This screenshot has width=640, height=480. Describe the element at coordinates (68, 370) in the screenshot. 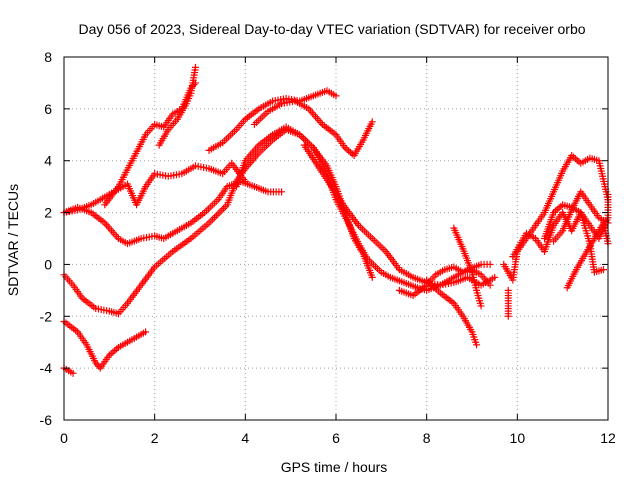

I see `series-track-a` at that location.